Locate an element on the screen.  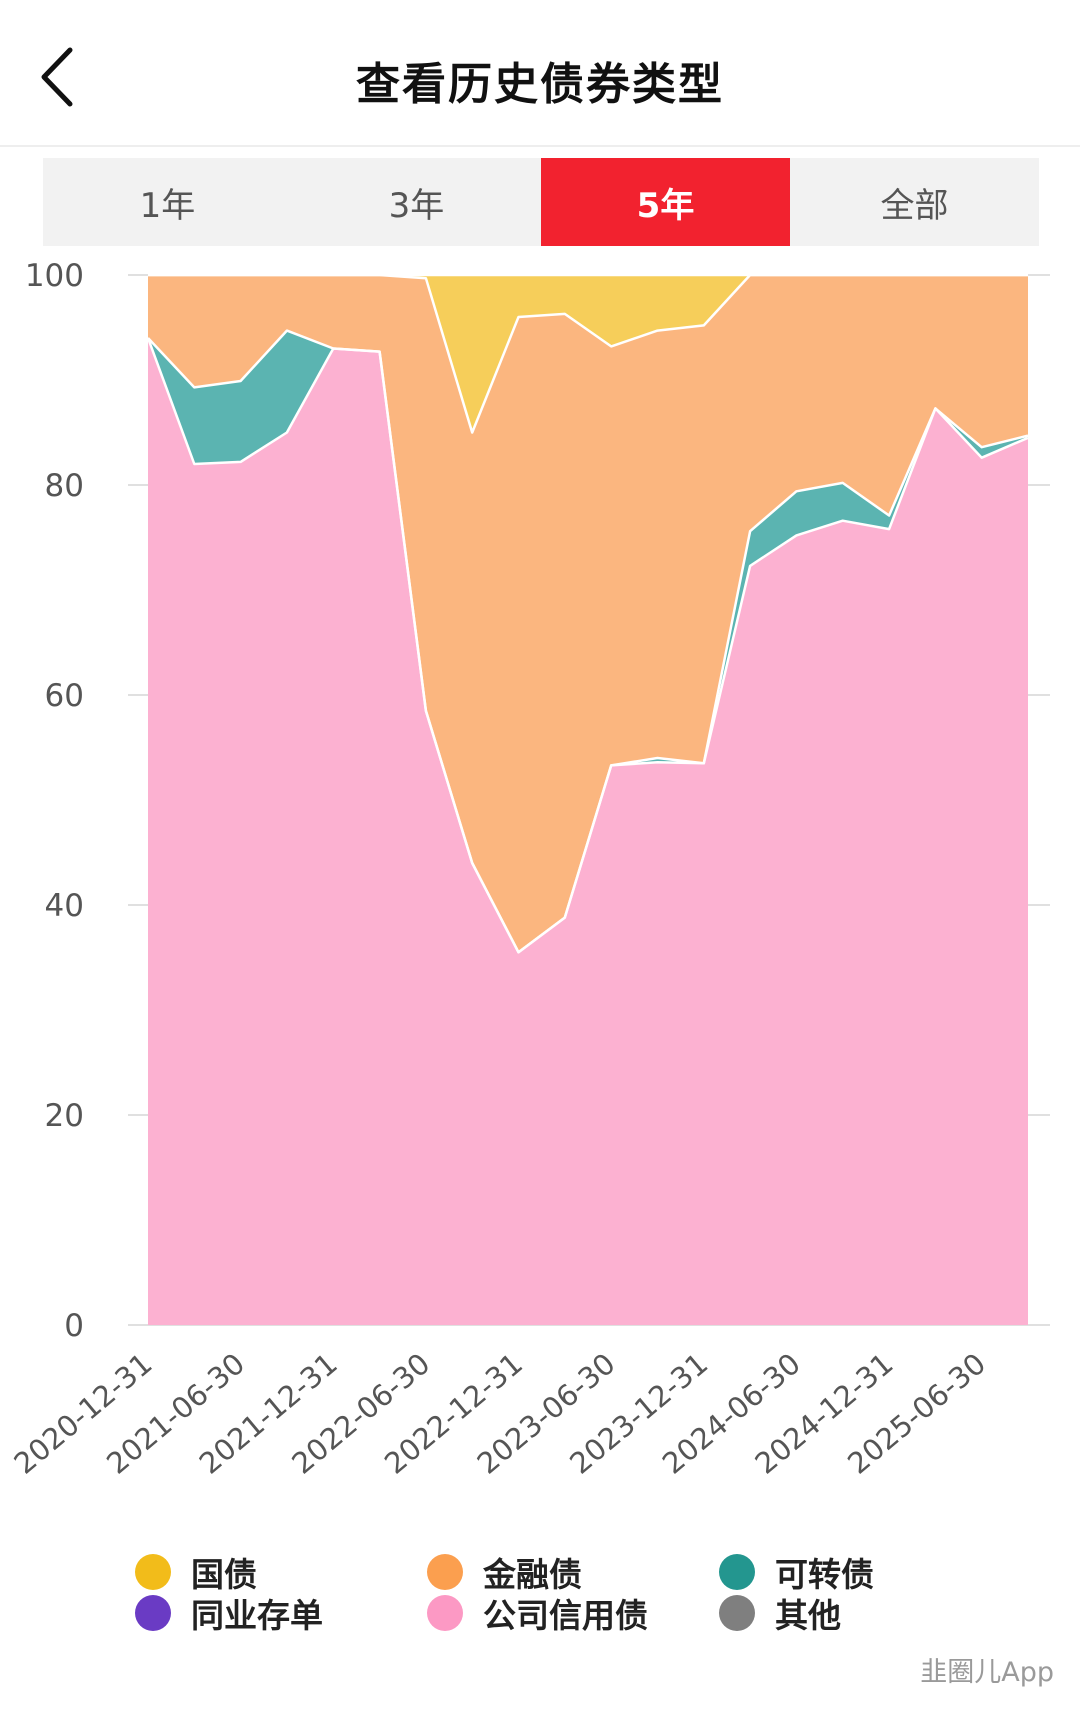
tab-all: 全部 is located at coordinates (914, 205).